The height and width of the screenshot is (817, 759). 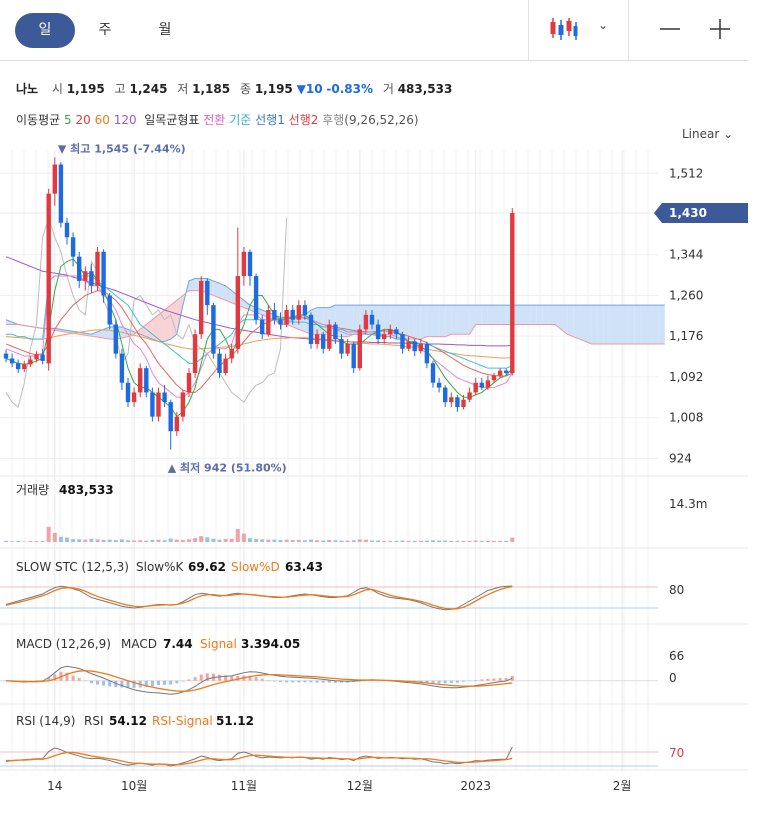 What do you see at coordinates (686, 418) in the screenshot?
I see `price-tick-label: 1,008` at bounding box center [686, 418].